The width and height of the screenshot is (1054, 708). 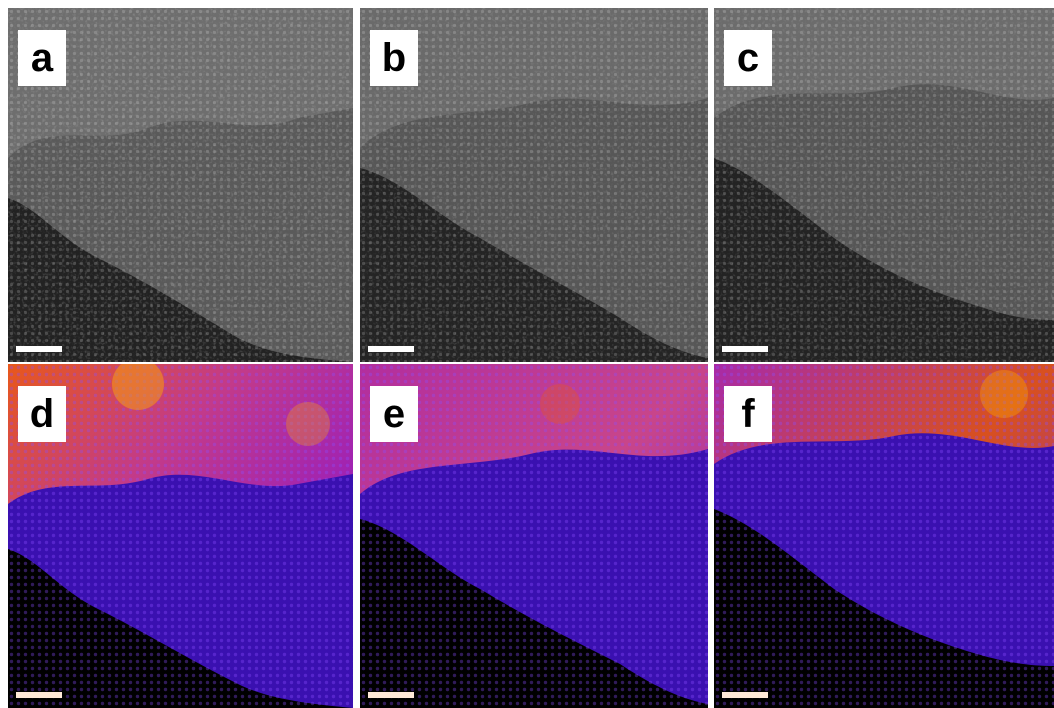 What do you see at coordinates (394, 58) in the screenshot?
I see `panel-label-b: b` at bounding box center [394, 58].